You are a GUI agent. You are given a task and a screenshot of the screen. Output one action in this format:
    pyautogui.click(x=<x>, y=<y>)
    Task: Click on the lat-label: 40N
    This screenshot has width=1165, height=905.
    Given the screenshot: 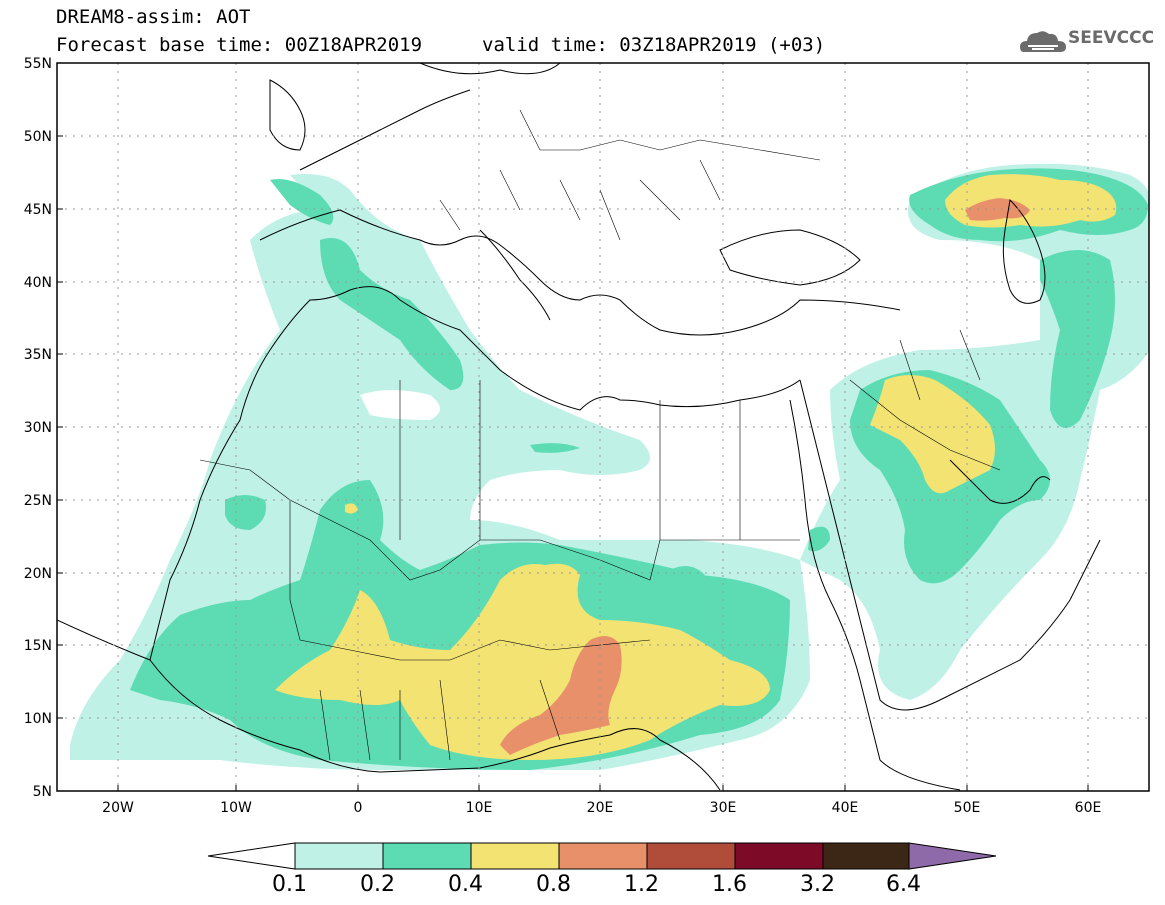 What is the action you would take?
    pyautogui.click(x=38, y=283)
    